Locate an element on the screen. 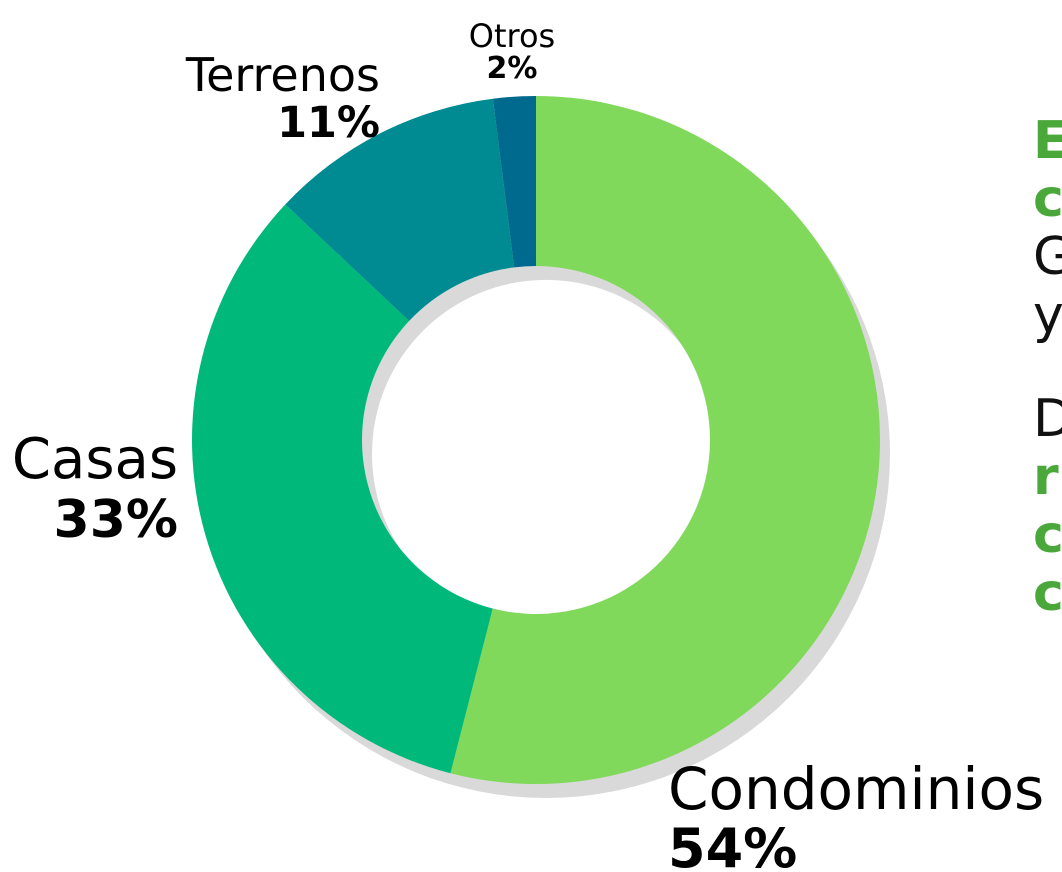 The width and height of the screenshot is (1062, 872). side-text-line-6: r is located at coordinates (1046, 477).